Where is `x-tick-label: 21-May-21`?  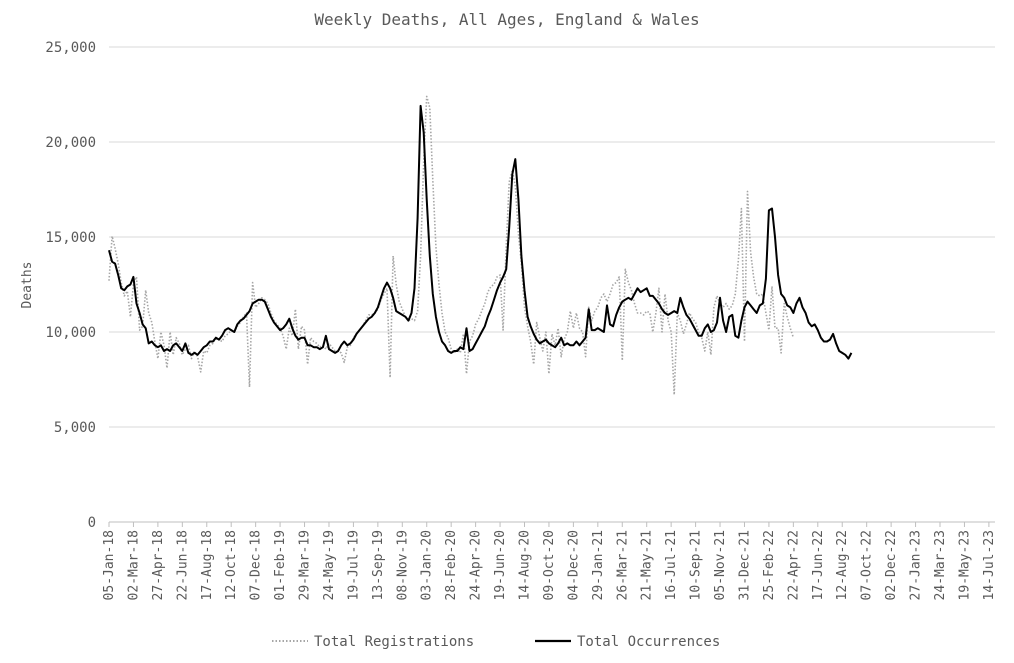 x-tick-label: 21-May-21 is located at coordinates (647, 565).